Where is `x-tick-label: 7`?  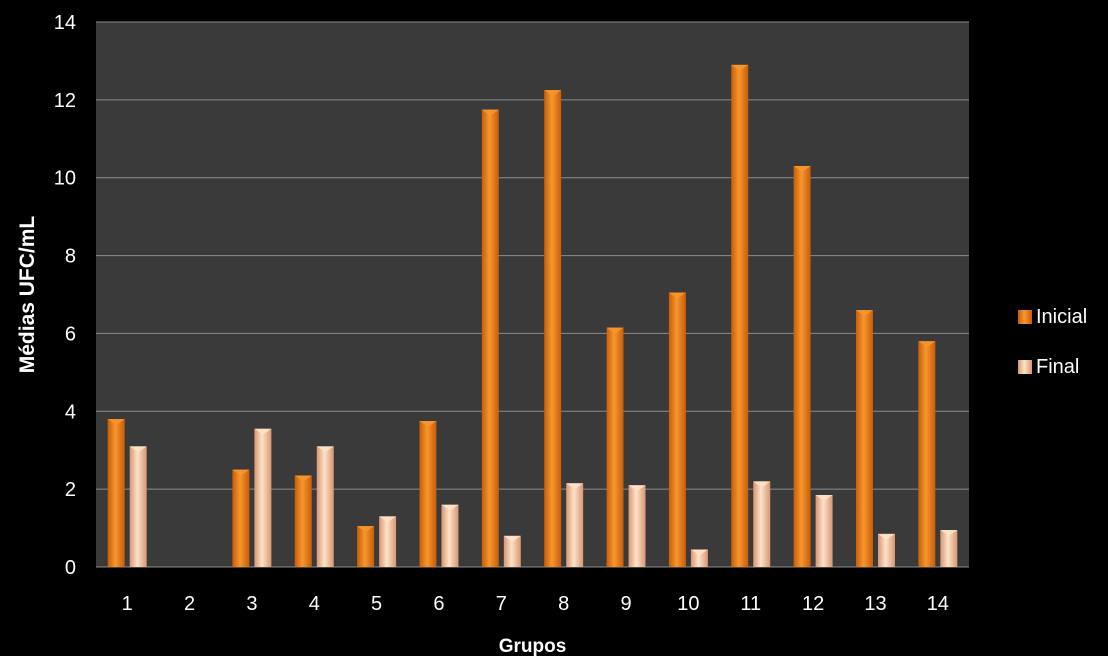
x-tick-label: 7 is located at coordinates (501, 604).